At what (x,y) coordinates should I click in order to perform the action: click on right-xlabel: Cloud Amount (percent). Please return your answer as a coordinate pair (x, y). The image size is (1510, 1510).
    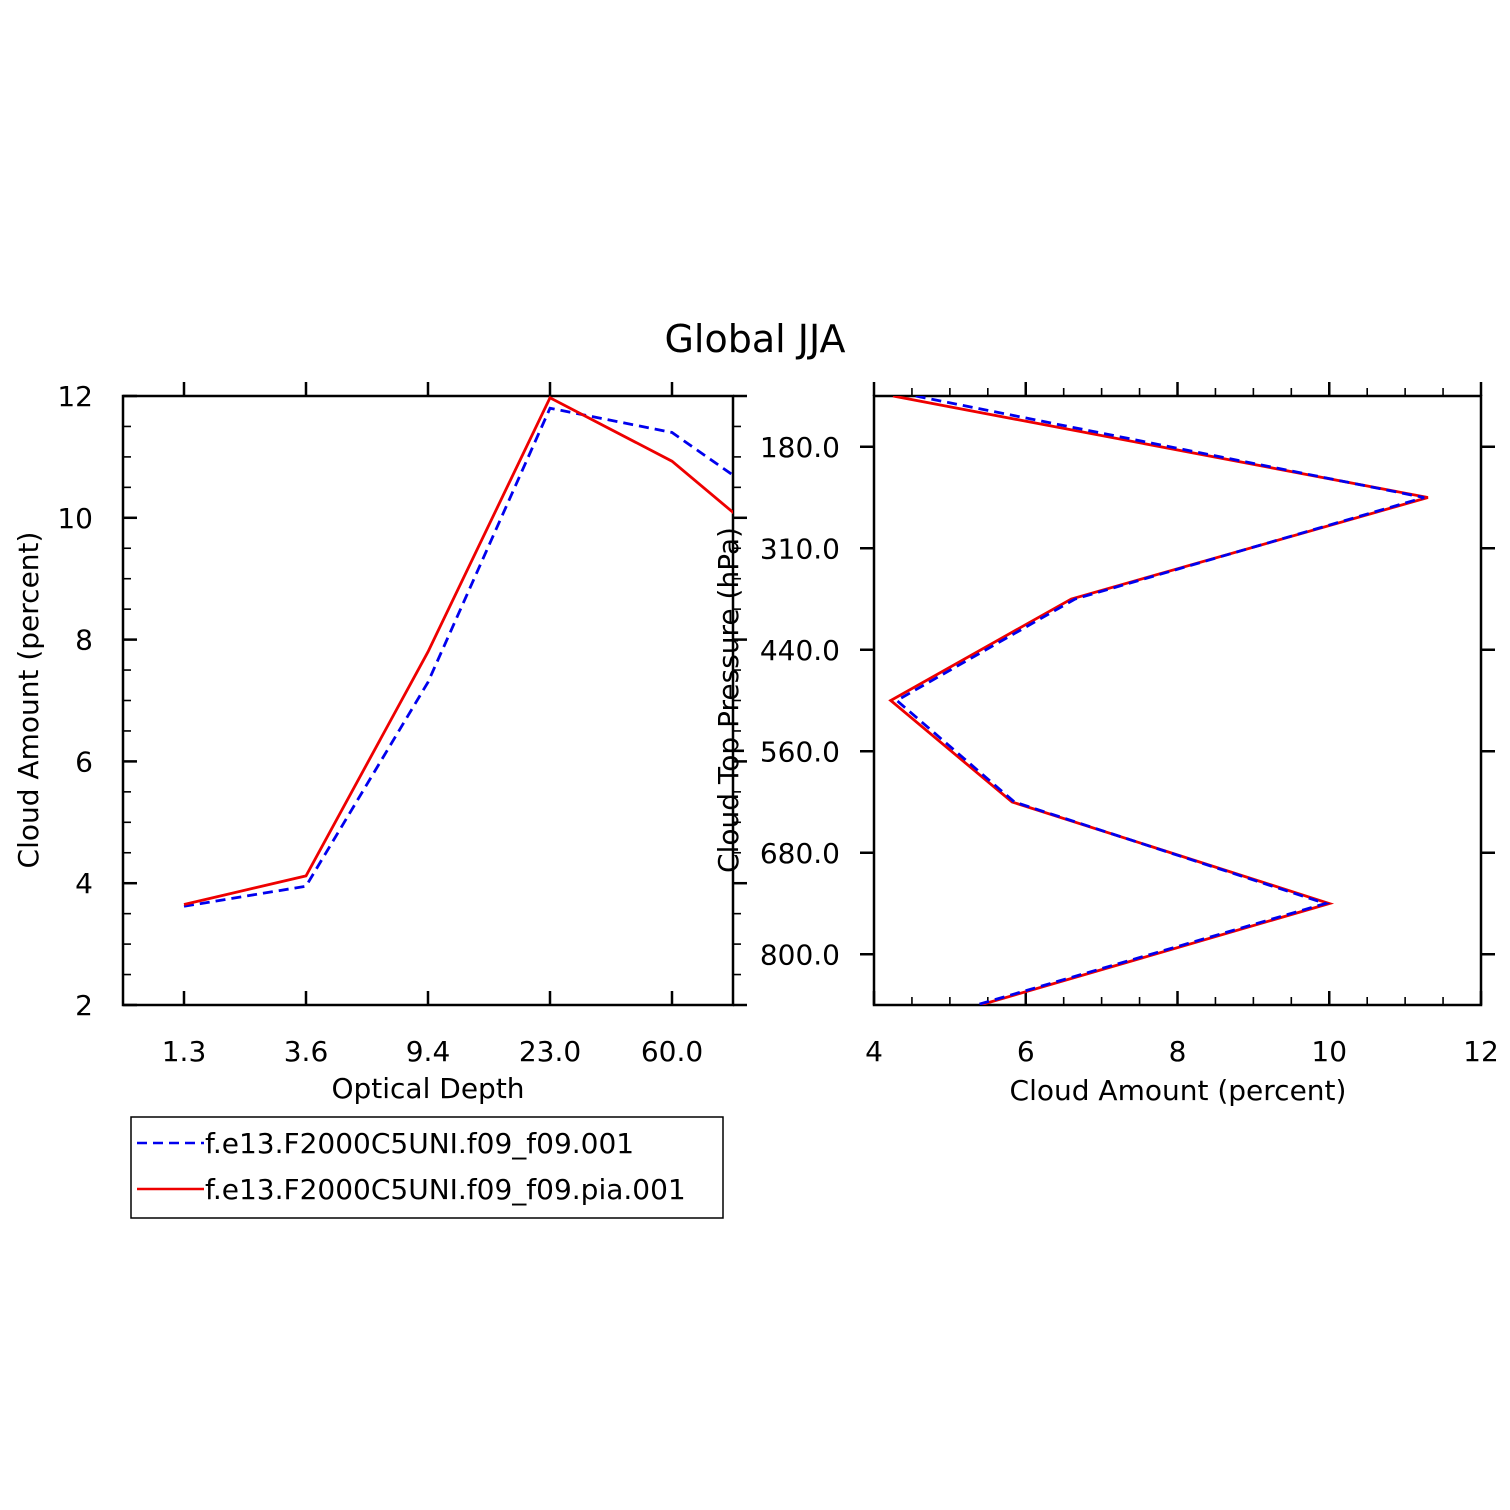
    Looking at the image, I should click on (1178, 1090).